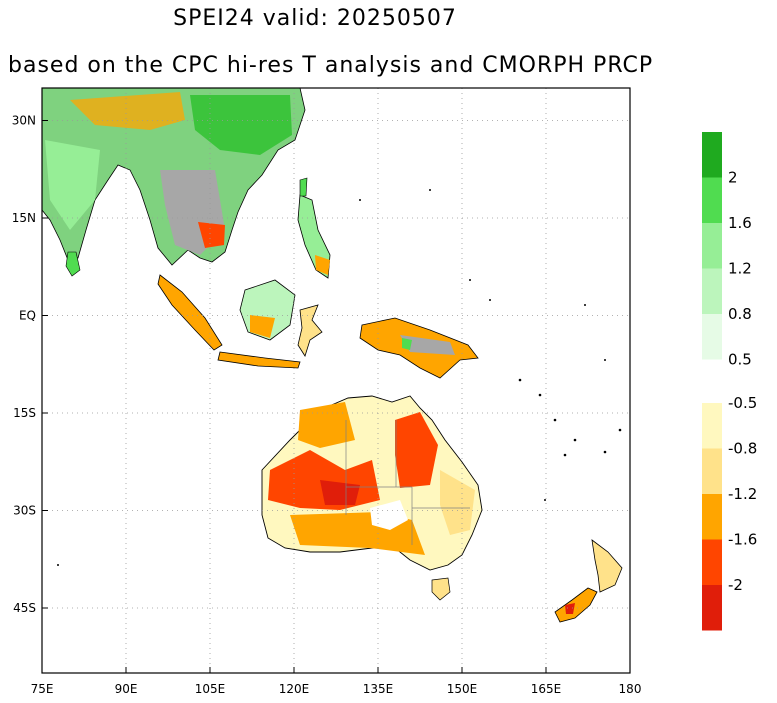  I want to click on land-tasmania, so click(441, 589).